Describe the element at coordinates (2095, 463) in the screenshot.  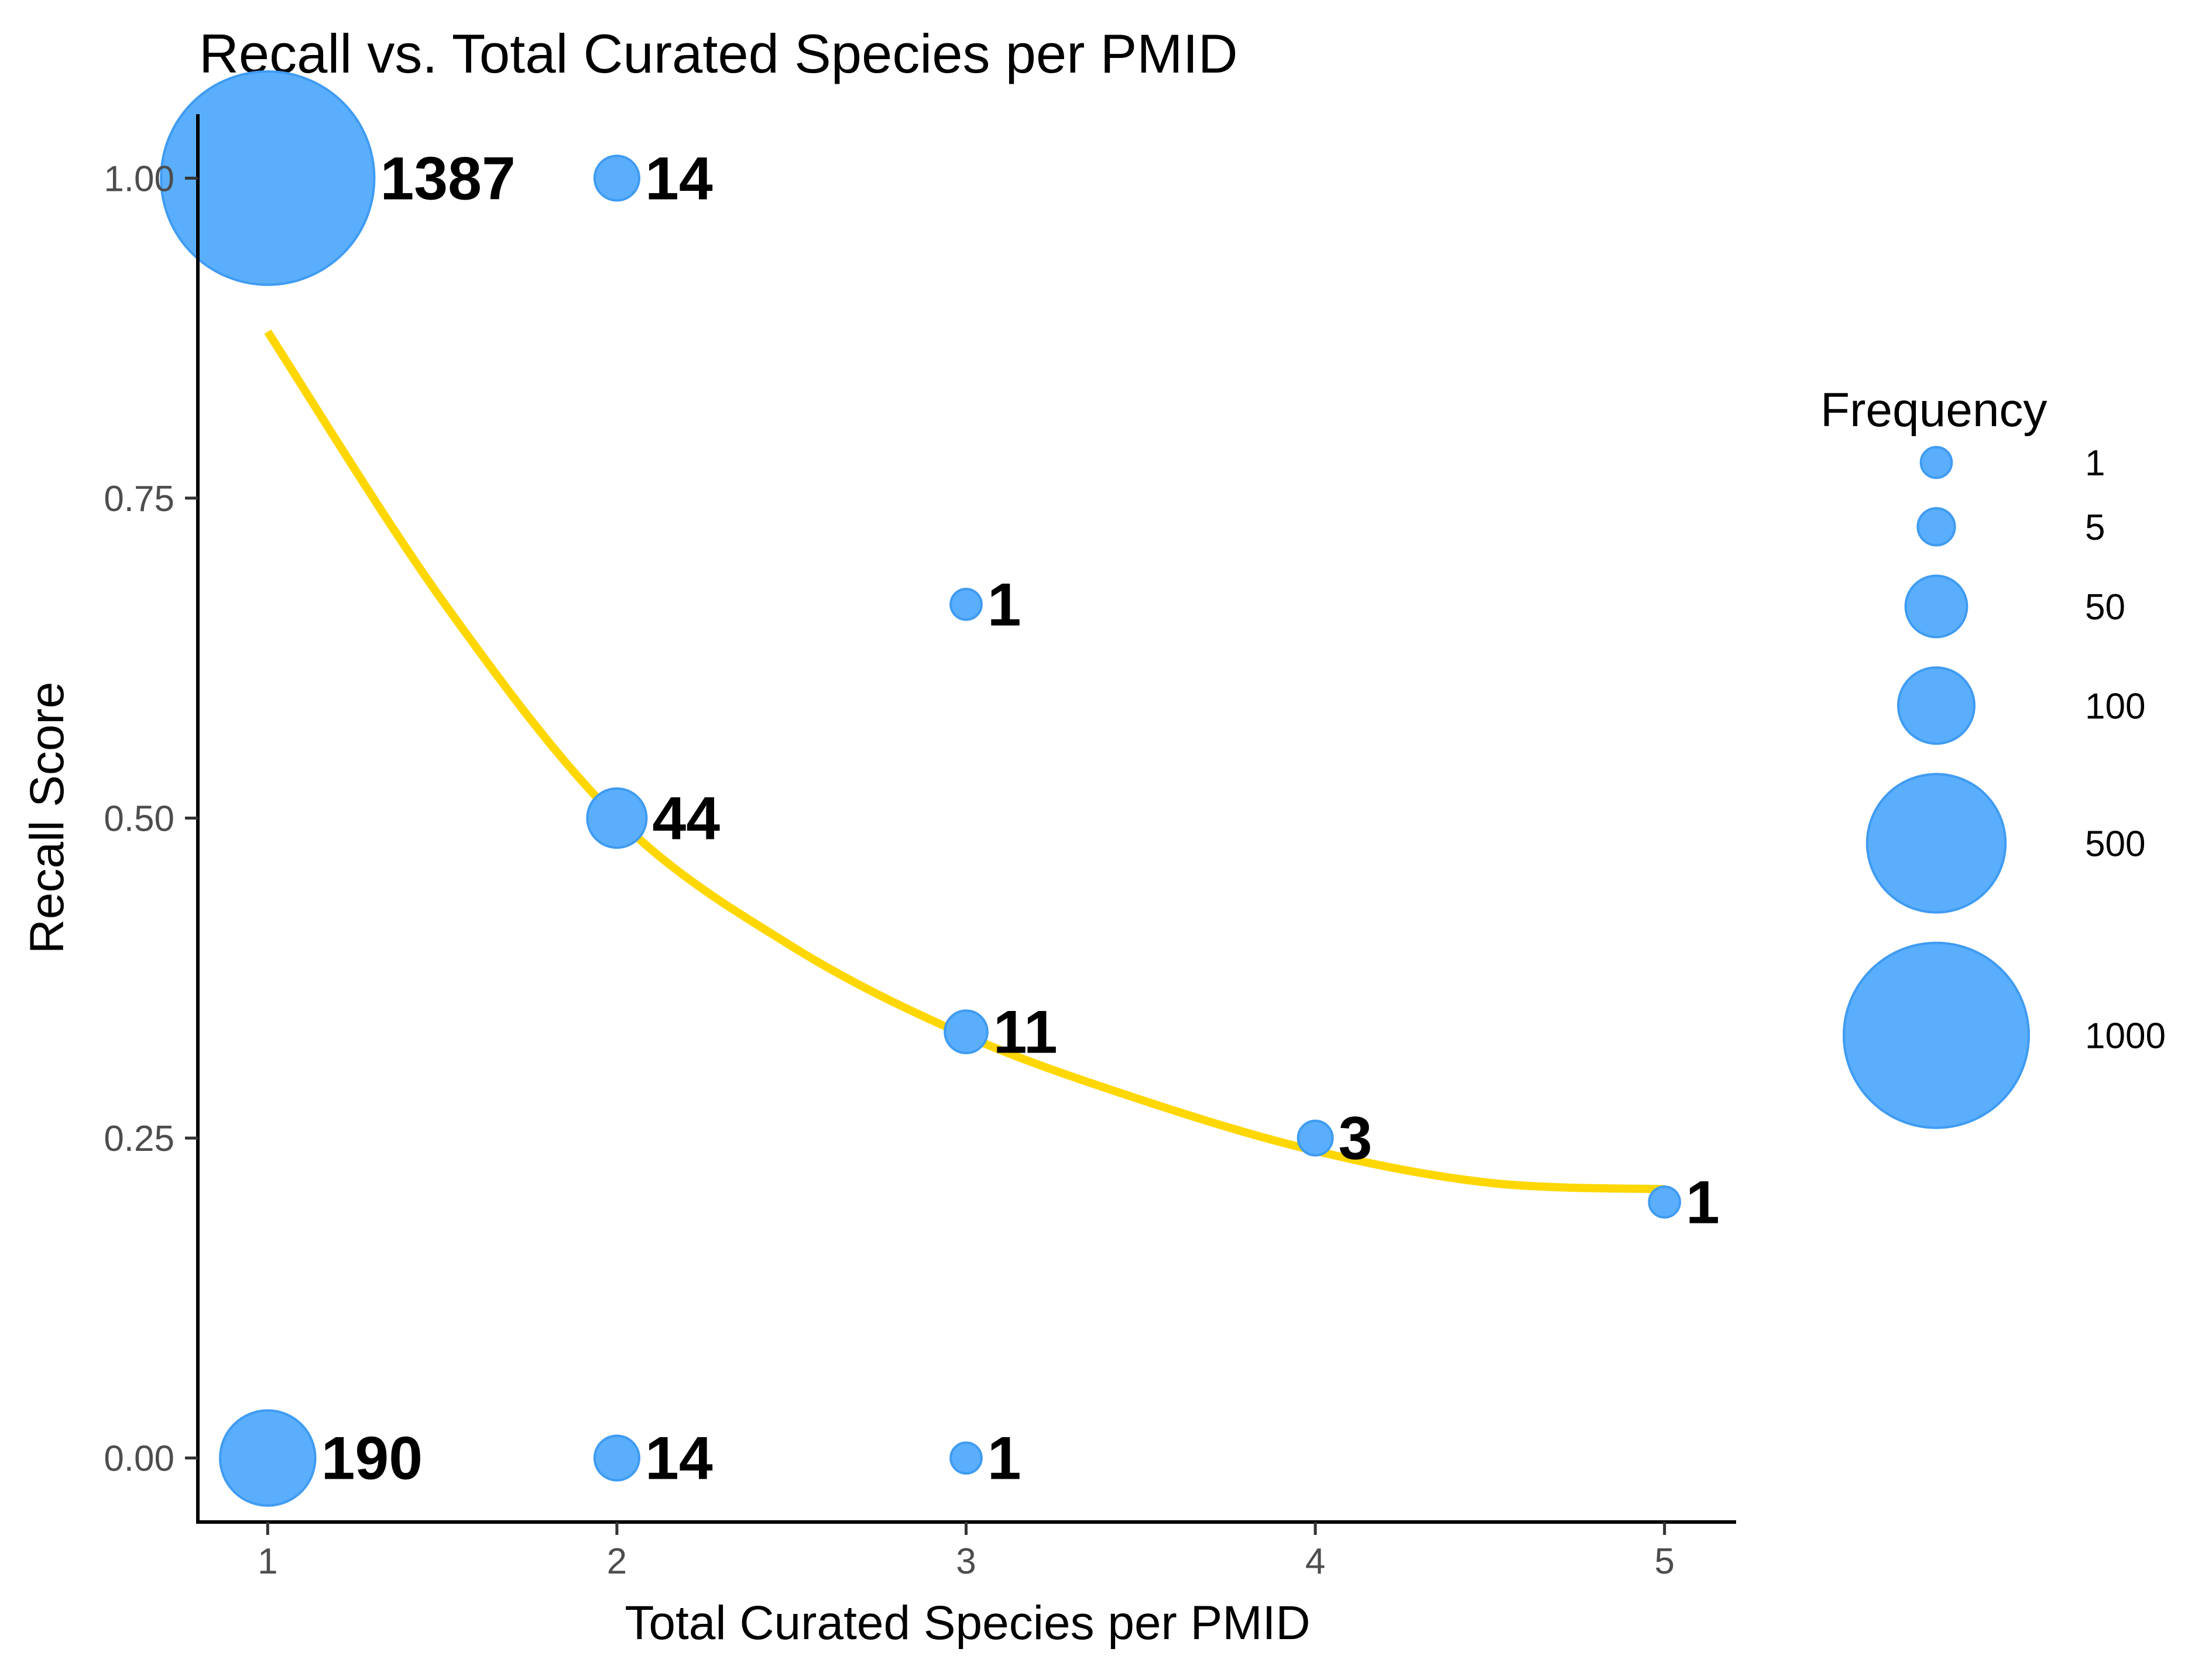
I see `legend-label: 1` at that location.